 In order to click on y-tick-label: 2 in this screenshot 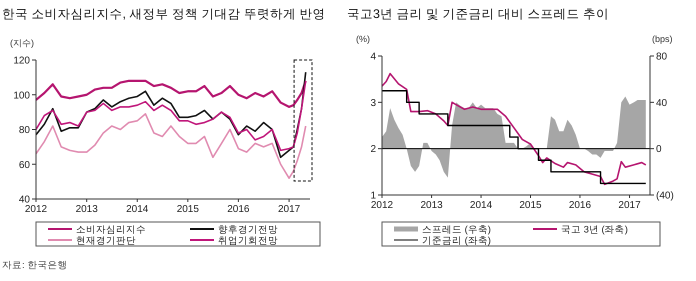, I will do `click(373, 150)`.